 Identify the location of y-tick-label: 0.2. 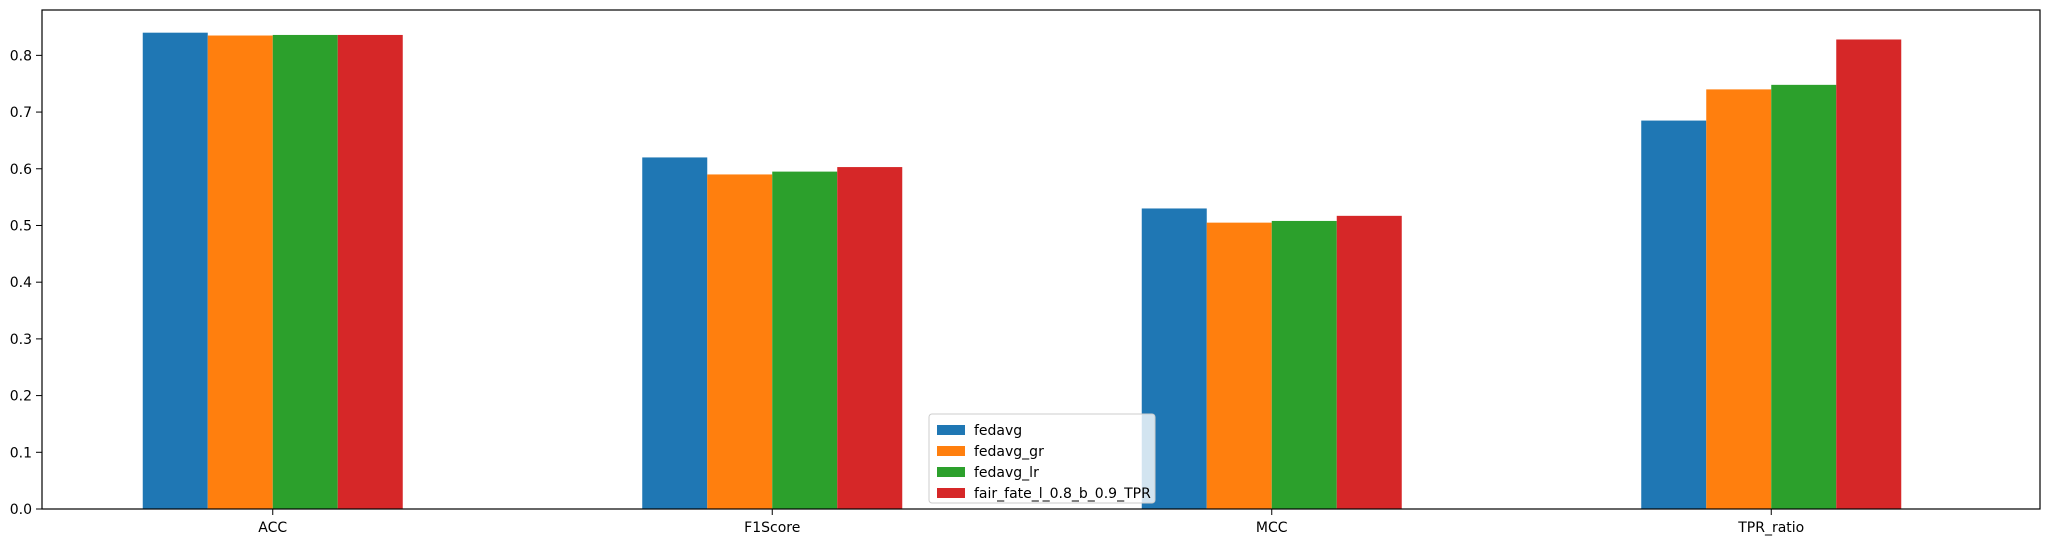
(21, 397).